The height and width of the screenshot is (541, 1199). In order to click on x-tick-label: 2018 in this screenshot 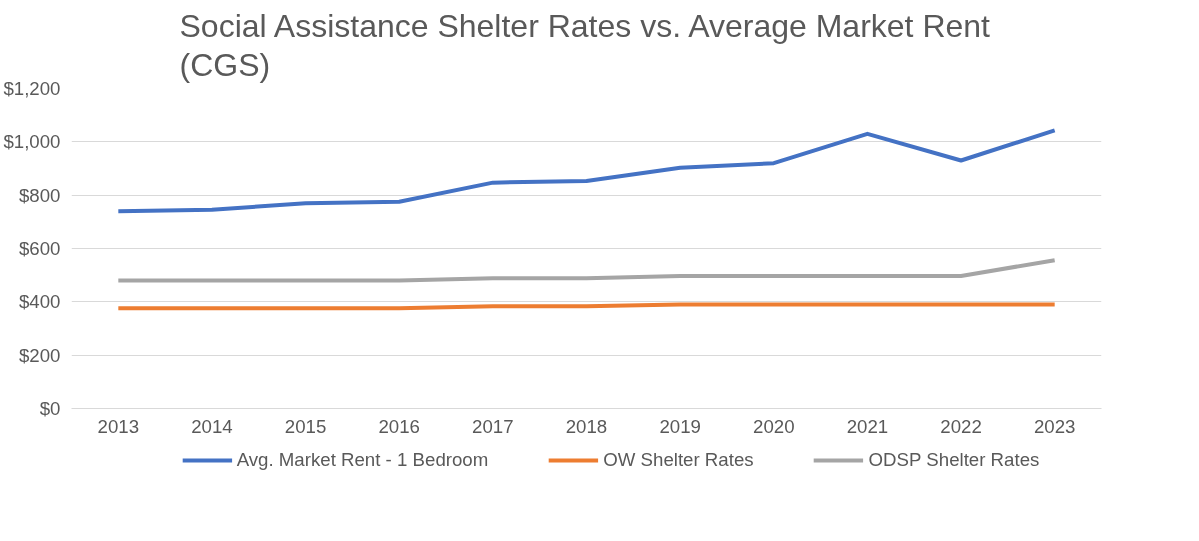, I will do `click(586, 426)`.